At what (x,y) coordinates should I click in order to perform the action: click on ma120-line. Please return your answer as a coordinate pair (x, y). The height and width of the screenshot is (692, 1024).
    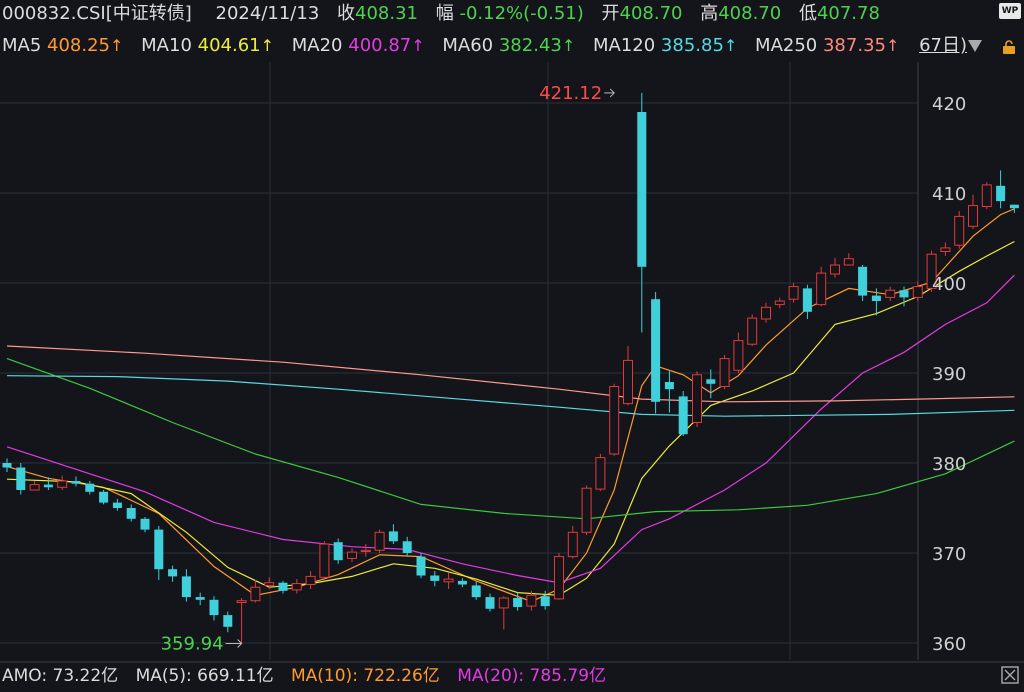
    Looking at the image, I should click on (510, 396).